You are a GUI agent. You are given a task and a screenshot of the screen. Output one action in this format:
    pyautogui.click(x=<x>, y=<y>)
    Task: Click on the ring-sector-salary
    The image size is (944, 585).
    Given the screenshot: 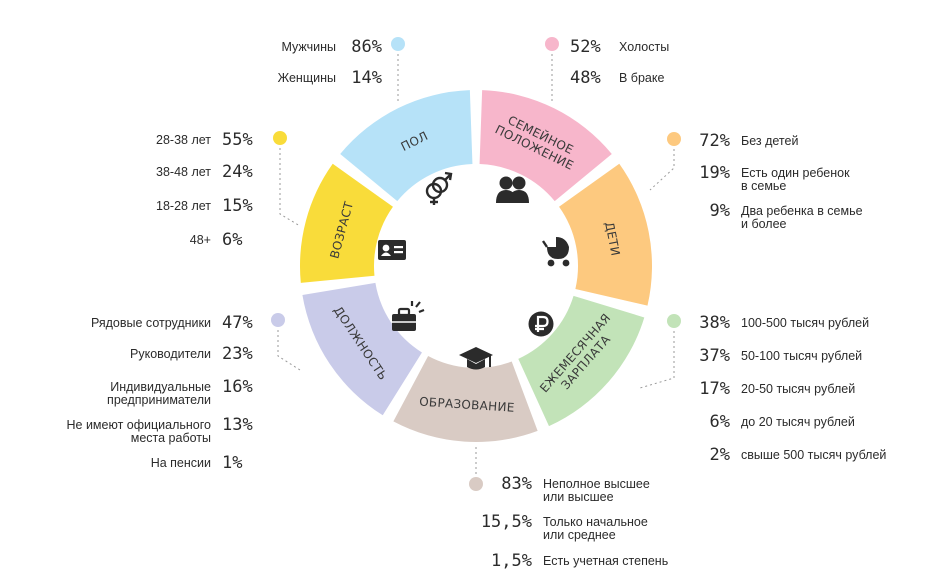 What is the action you would take?
    pyautogui.click(x=581, y=361)
    